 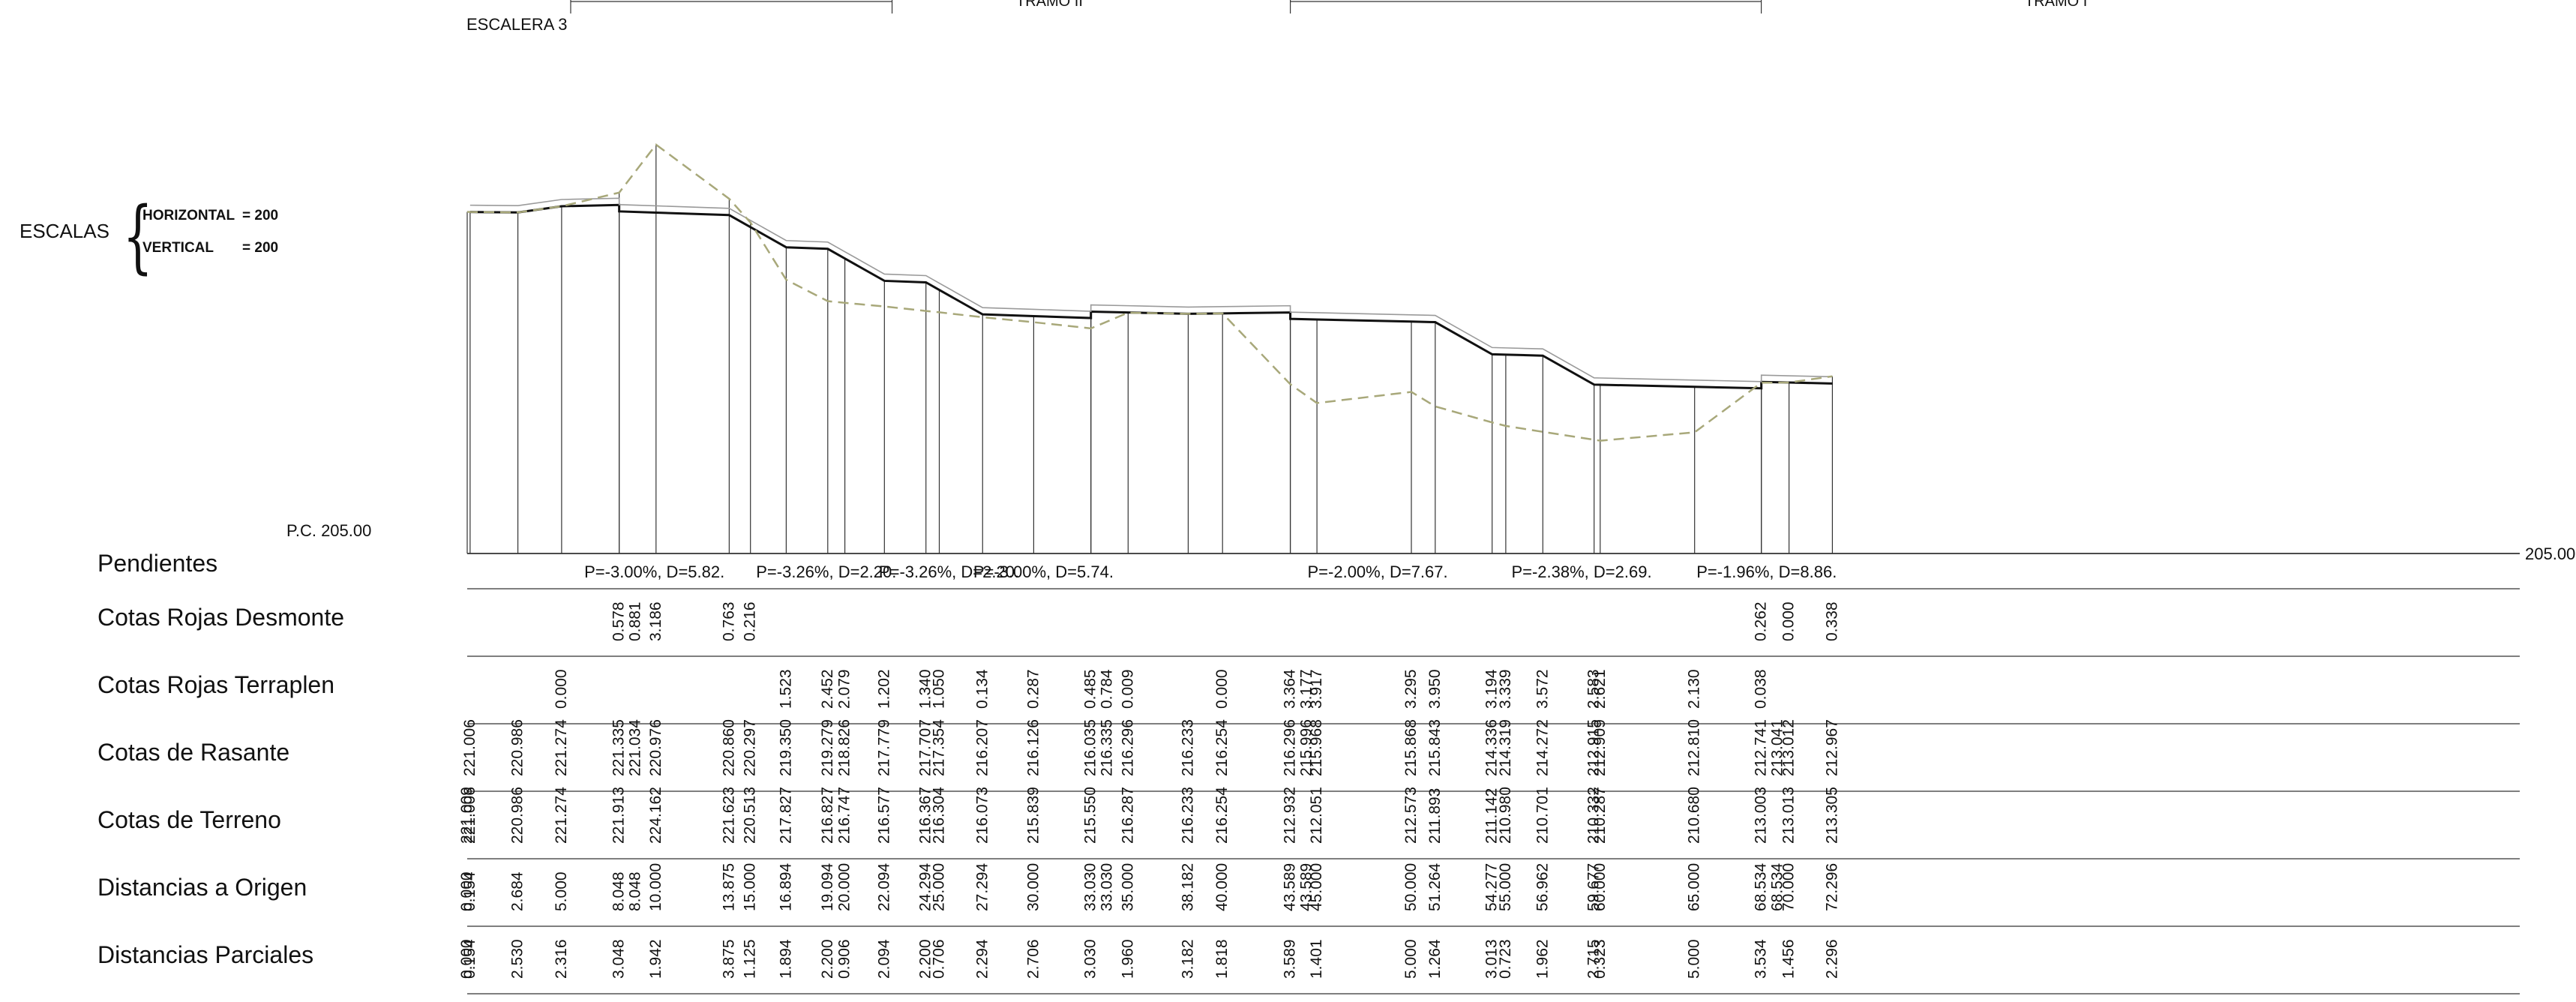 What do you see at coordinates (619, 621) in the screenshot?
I see `table-value-desmonte: 0.578` at bounding box center [619, 621].